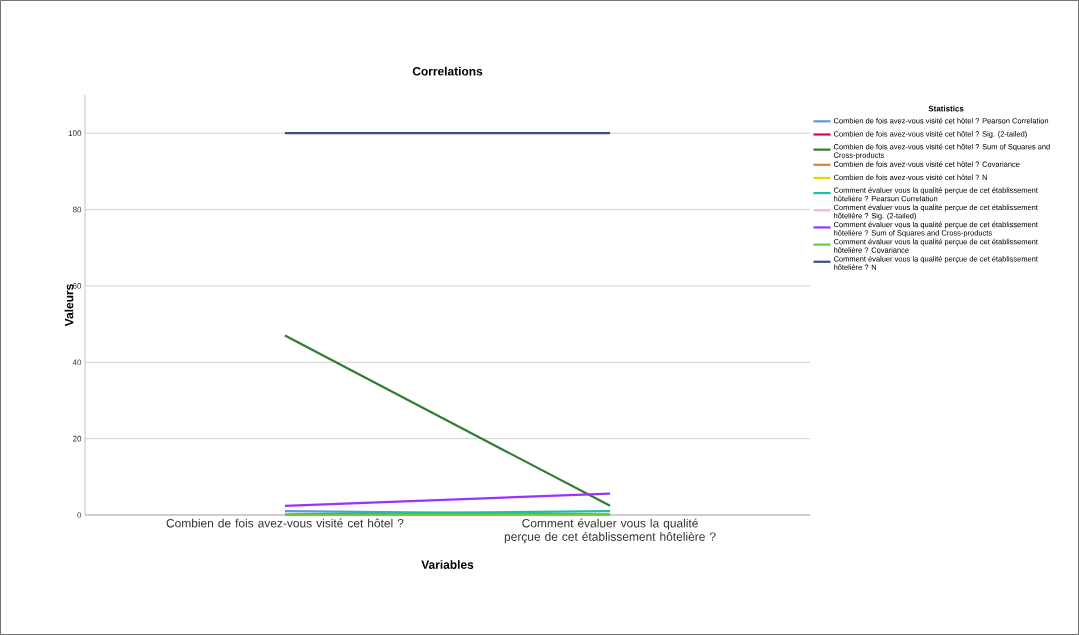 The width and height of the screenshot is (1079, 635). What do you see at coordinates (610, 531) in the screenshot?
I see `x-tick-label: Comment évaluer vous la qualité perçue de cet établissement hôtelière ?` at bounding box center [610, 531].